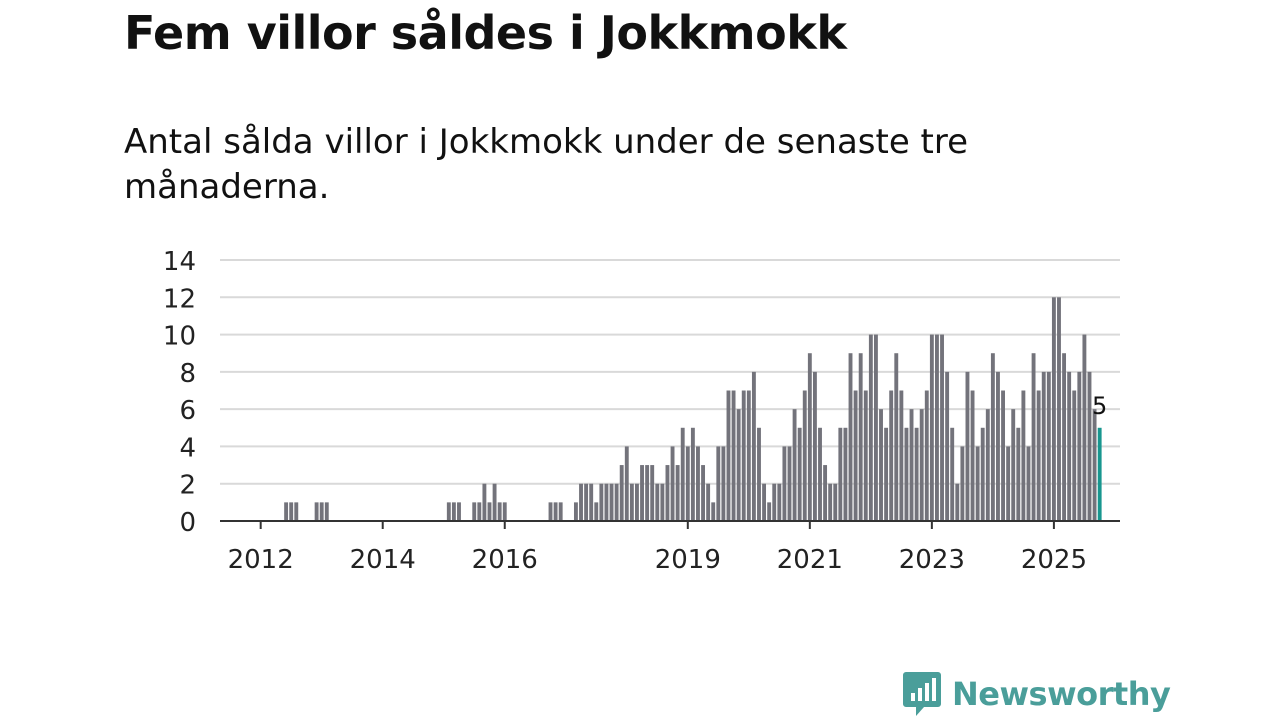  What do you see at coordinates (179, 262) in the screenshot?
I see `y-tick-label-14: 14` at bounding box center [179, 262].